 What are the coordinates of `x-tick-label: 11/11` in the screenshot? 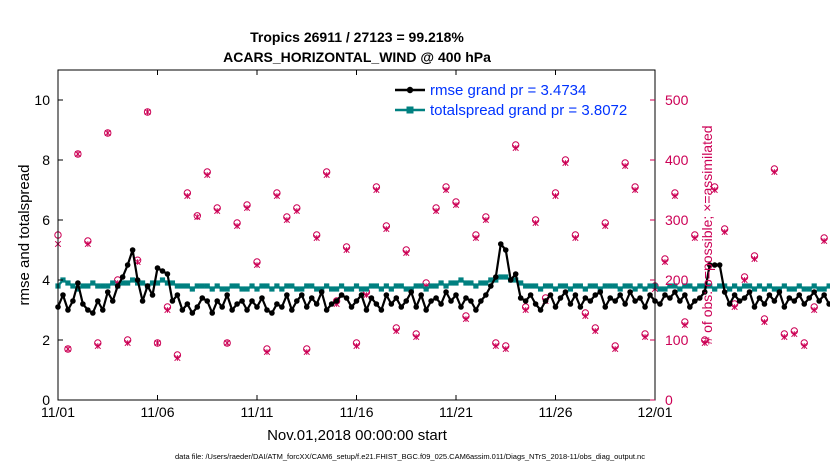 It's located at (257, 412).